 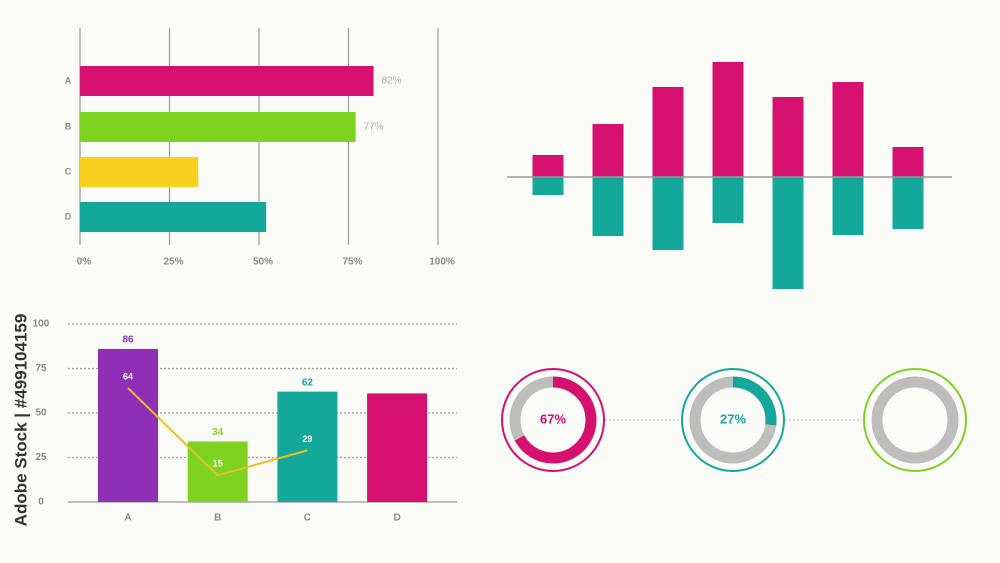 I want to click on value-label: 77%, so click(x=374, y=127).